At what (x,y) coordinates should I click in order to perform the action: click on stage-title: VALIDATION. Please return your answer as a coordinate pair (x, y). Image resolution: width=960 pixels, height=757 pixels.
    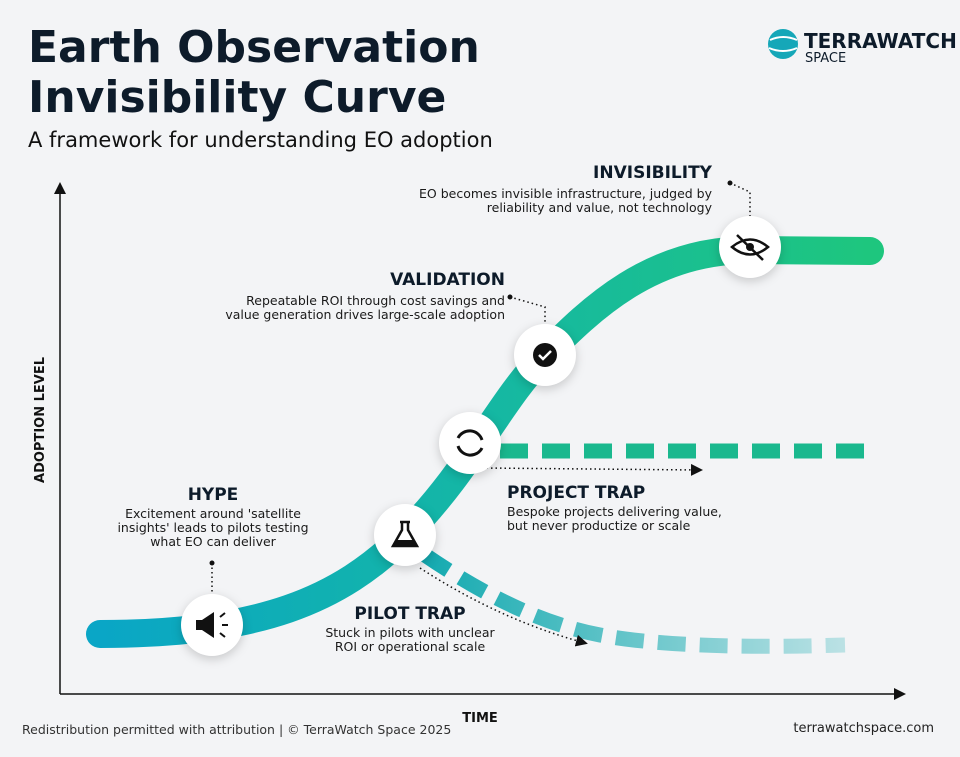
    Looking at the image, I should click on (447, 280).